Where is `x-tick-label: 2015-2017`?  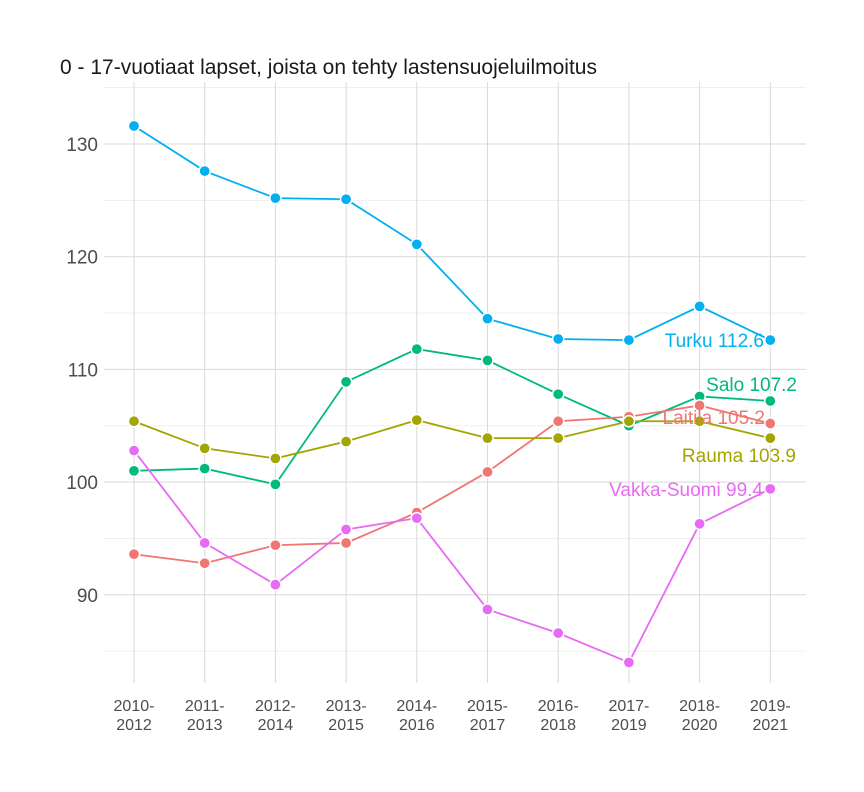
x-tick-label: 2015-2017 is located at coordinates (487, 716).